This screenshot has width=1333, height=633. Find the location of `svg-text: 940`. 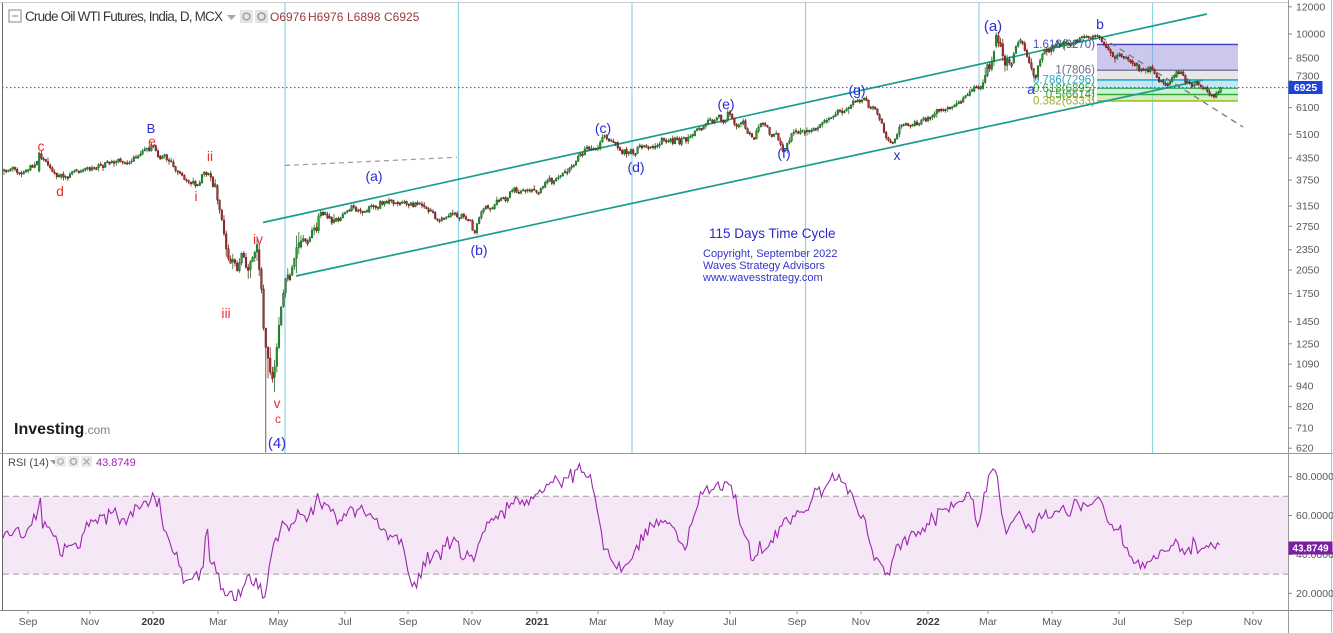

svg-text: 940 is located at coordinates (1305, 387).